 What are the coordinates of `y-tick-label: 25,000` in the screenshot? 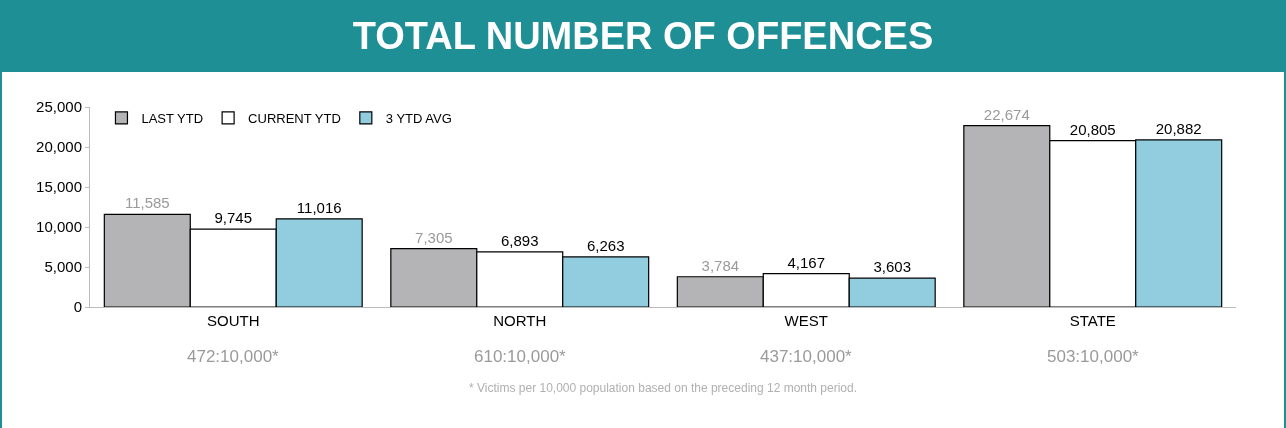 It's located at (59, 107).